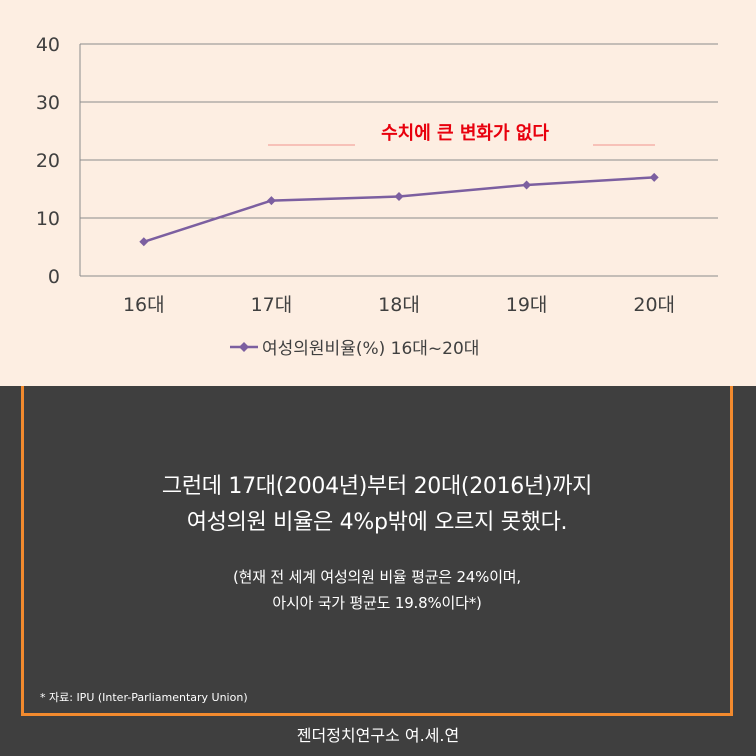  What do you see at coordinates (144, 305) in the screenshot?
I see `x-tick-label: 16대` at bounding box center [144, 305].